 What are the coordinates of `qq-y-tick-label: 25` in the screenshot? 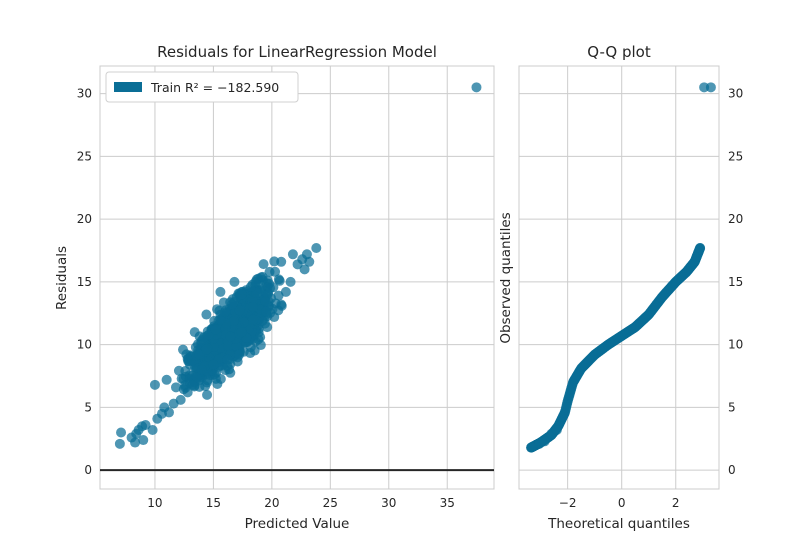 It's located at (735, 156).